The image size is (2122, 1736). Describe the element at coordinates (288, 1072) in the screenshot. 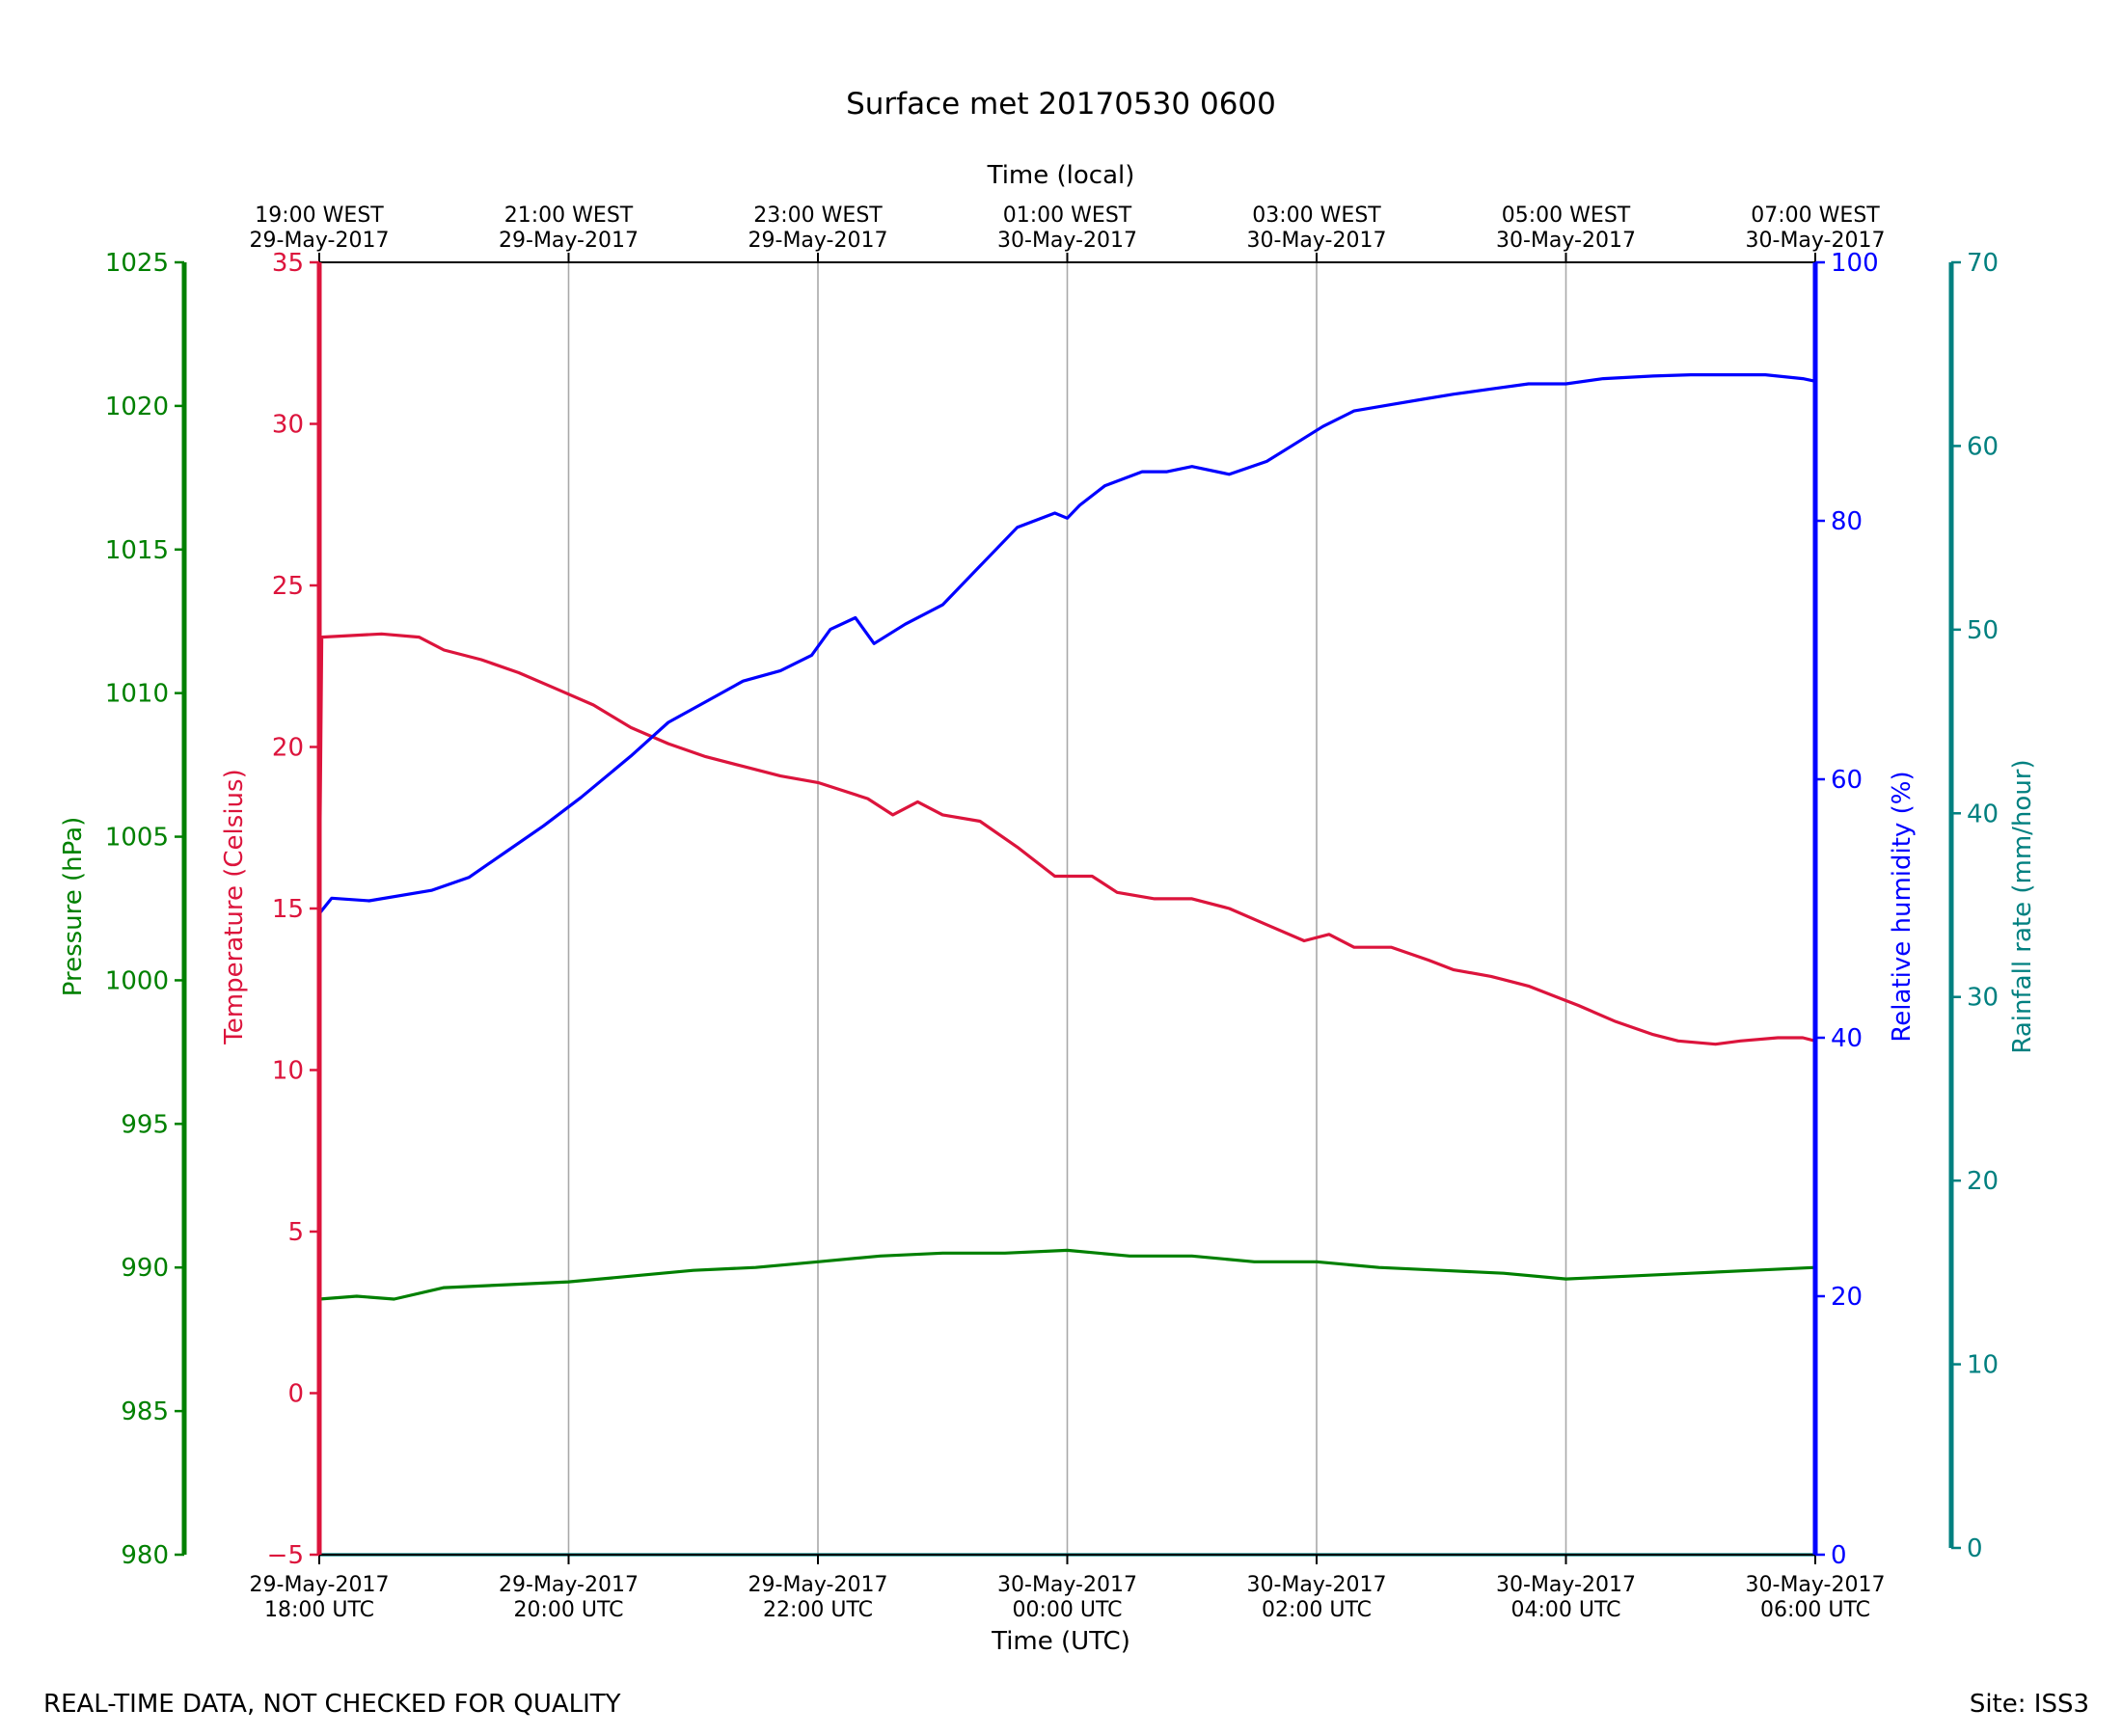

I see `temperature-tick-label: 10` at that location.